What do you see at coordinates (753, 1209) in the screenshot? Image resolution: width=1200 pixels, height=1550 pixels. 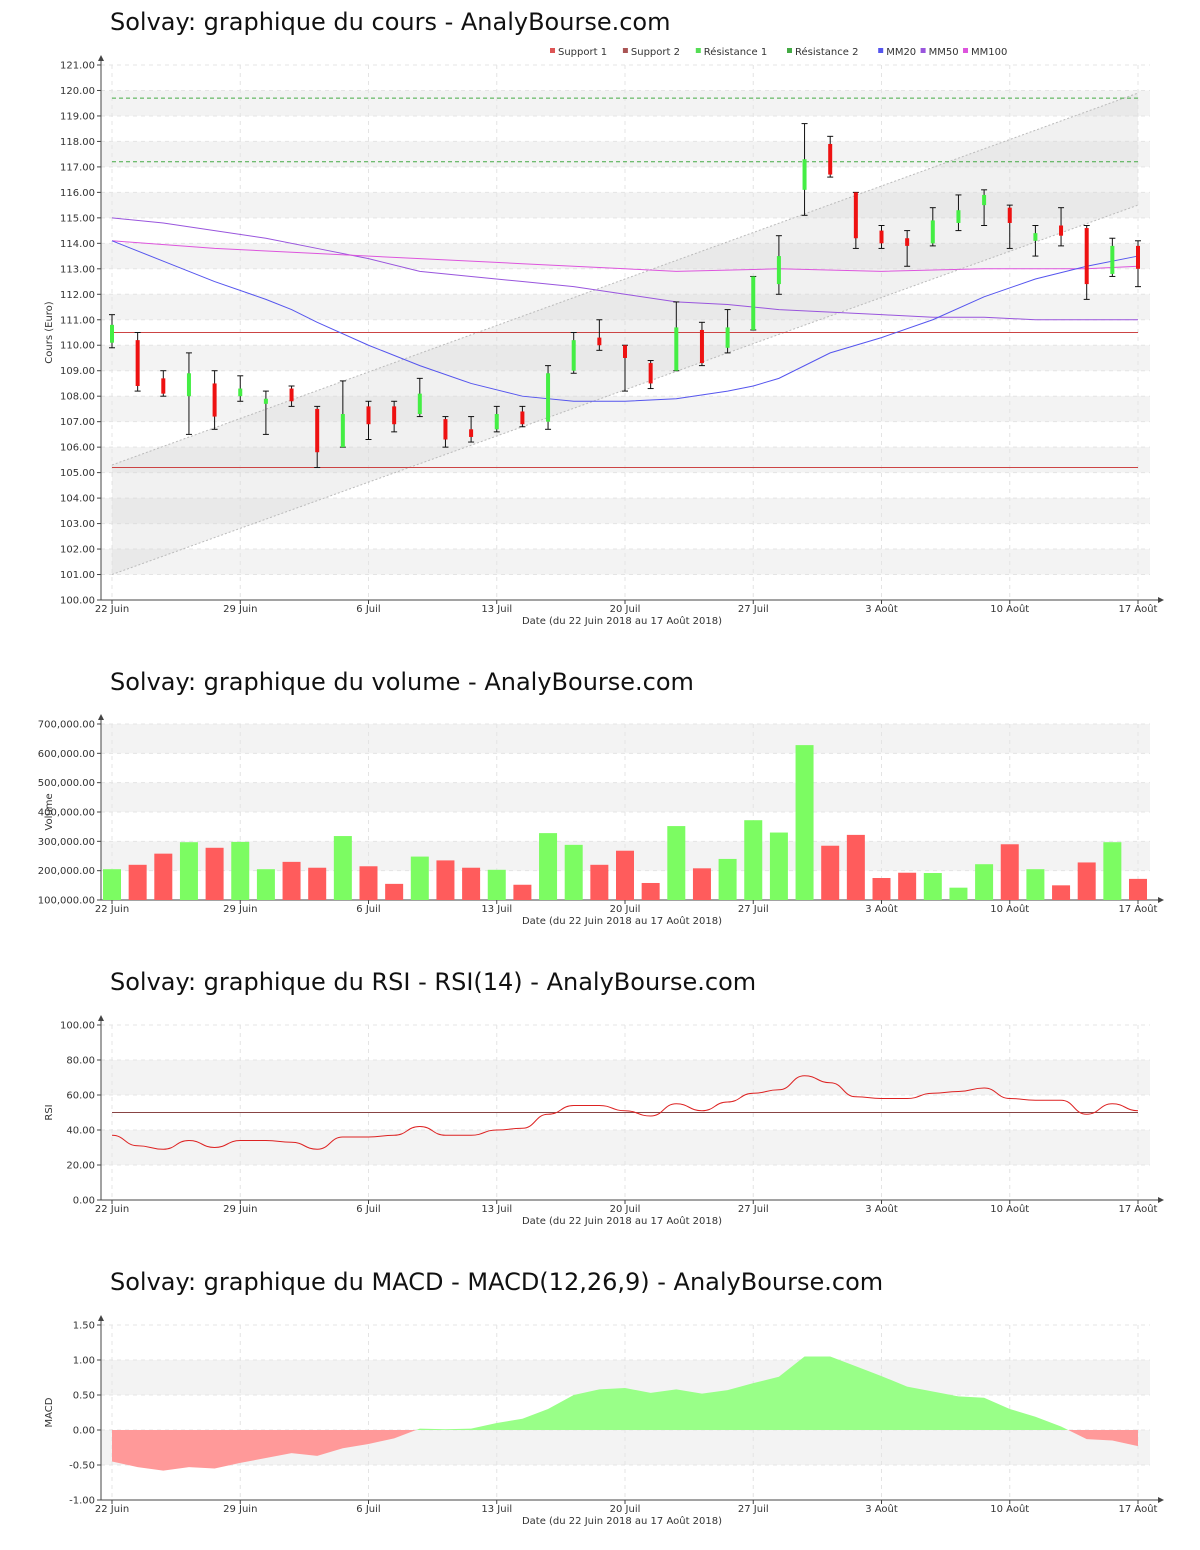 I see `rsi-x-tick-label: 27 Juil` at bounding box center [753, 1209].